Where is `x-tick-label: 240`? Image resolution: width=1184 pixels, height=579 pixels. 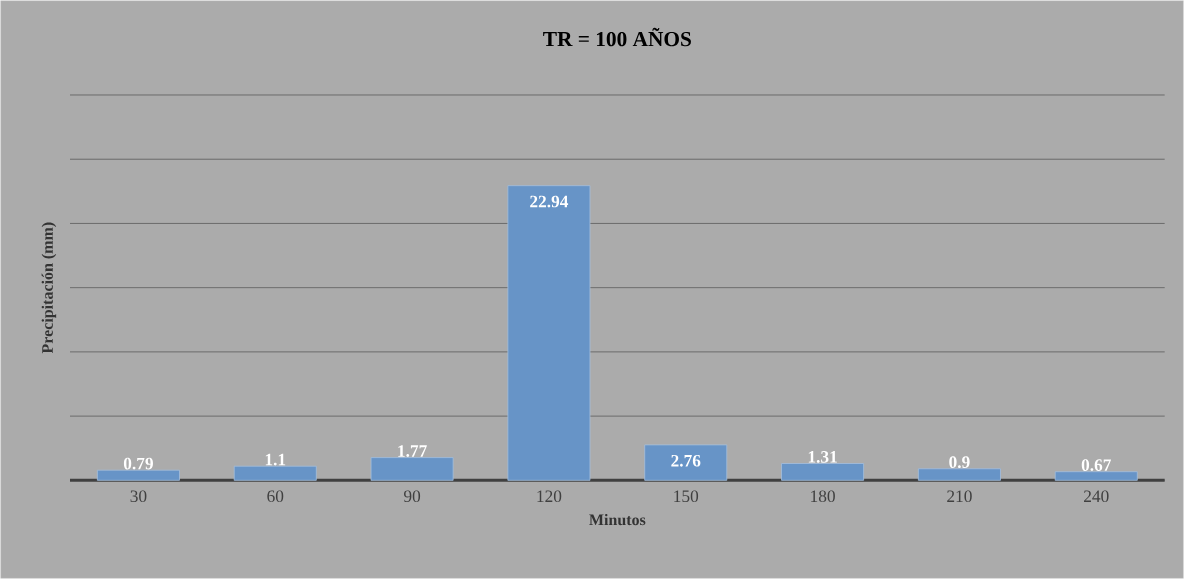
x-tick-label: 240 is located at coordinates (1096, 496).